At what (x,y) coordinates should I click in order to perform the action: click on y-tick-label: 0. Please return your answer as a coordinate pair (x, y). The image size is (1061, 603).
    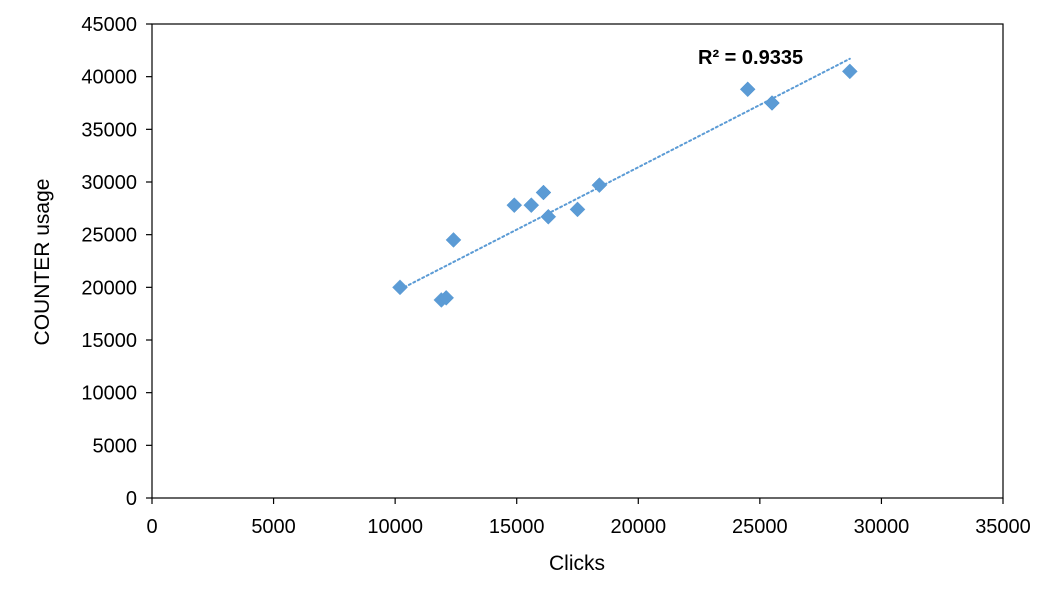
    Looking at the image, I should click on (131, 499).